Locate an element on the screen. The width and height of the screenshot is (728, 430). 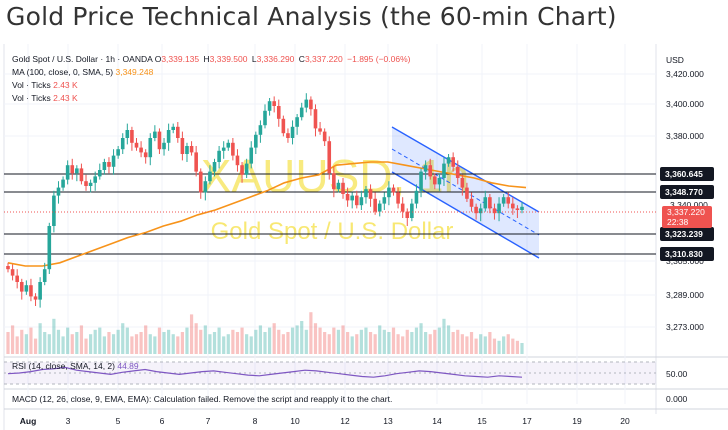
volume-bars is located at coordinates (265, 333).